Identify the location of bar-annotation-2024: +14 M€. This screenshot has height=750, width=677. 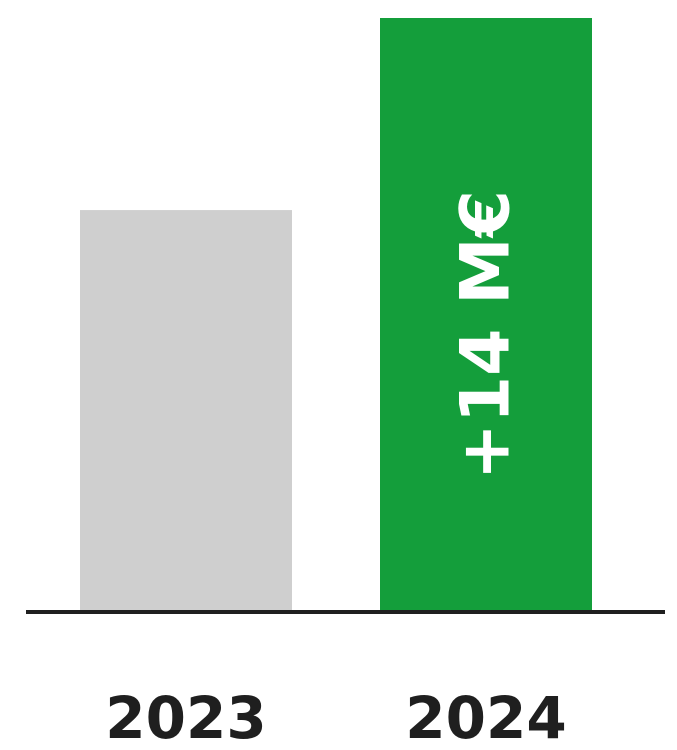
(486, 335).